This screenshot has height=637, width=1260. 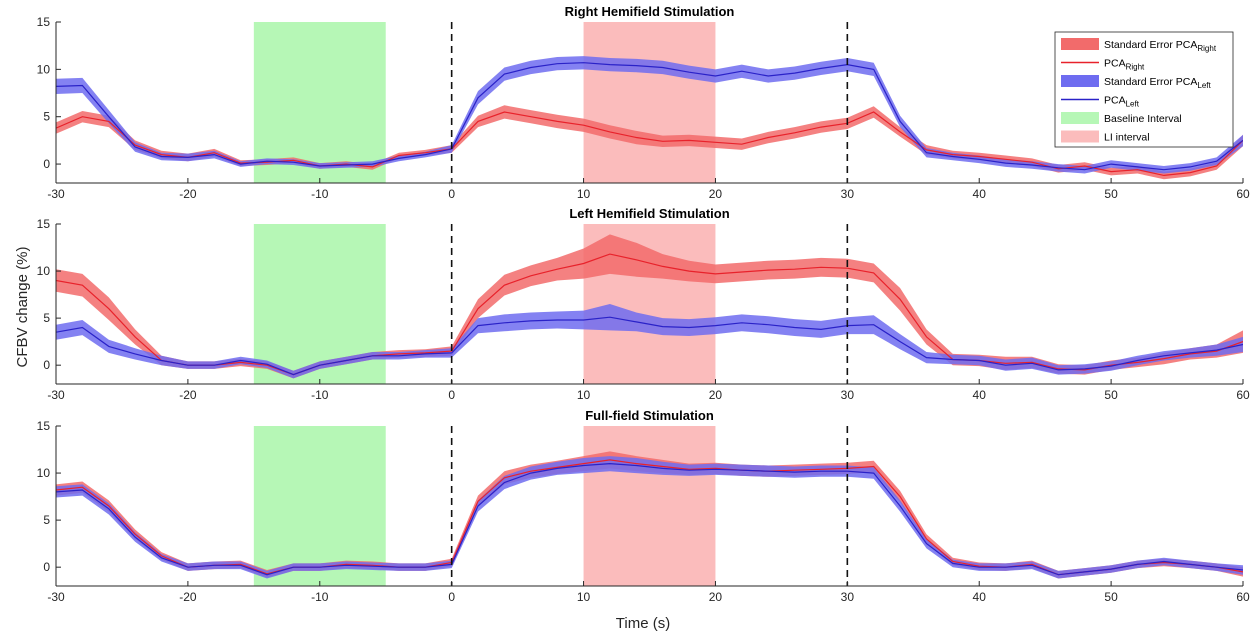 What do you see at coordinates (649, 415) in the screenshot?
I see `panel-title-3: Full-field Stimulation` at bounding box center [649, 415].